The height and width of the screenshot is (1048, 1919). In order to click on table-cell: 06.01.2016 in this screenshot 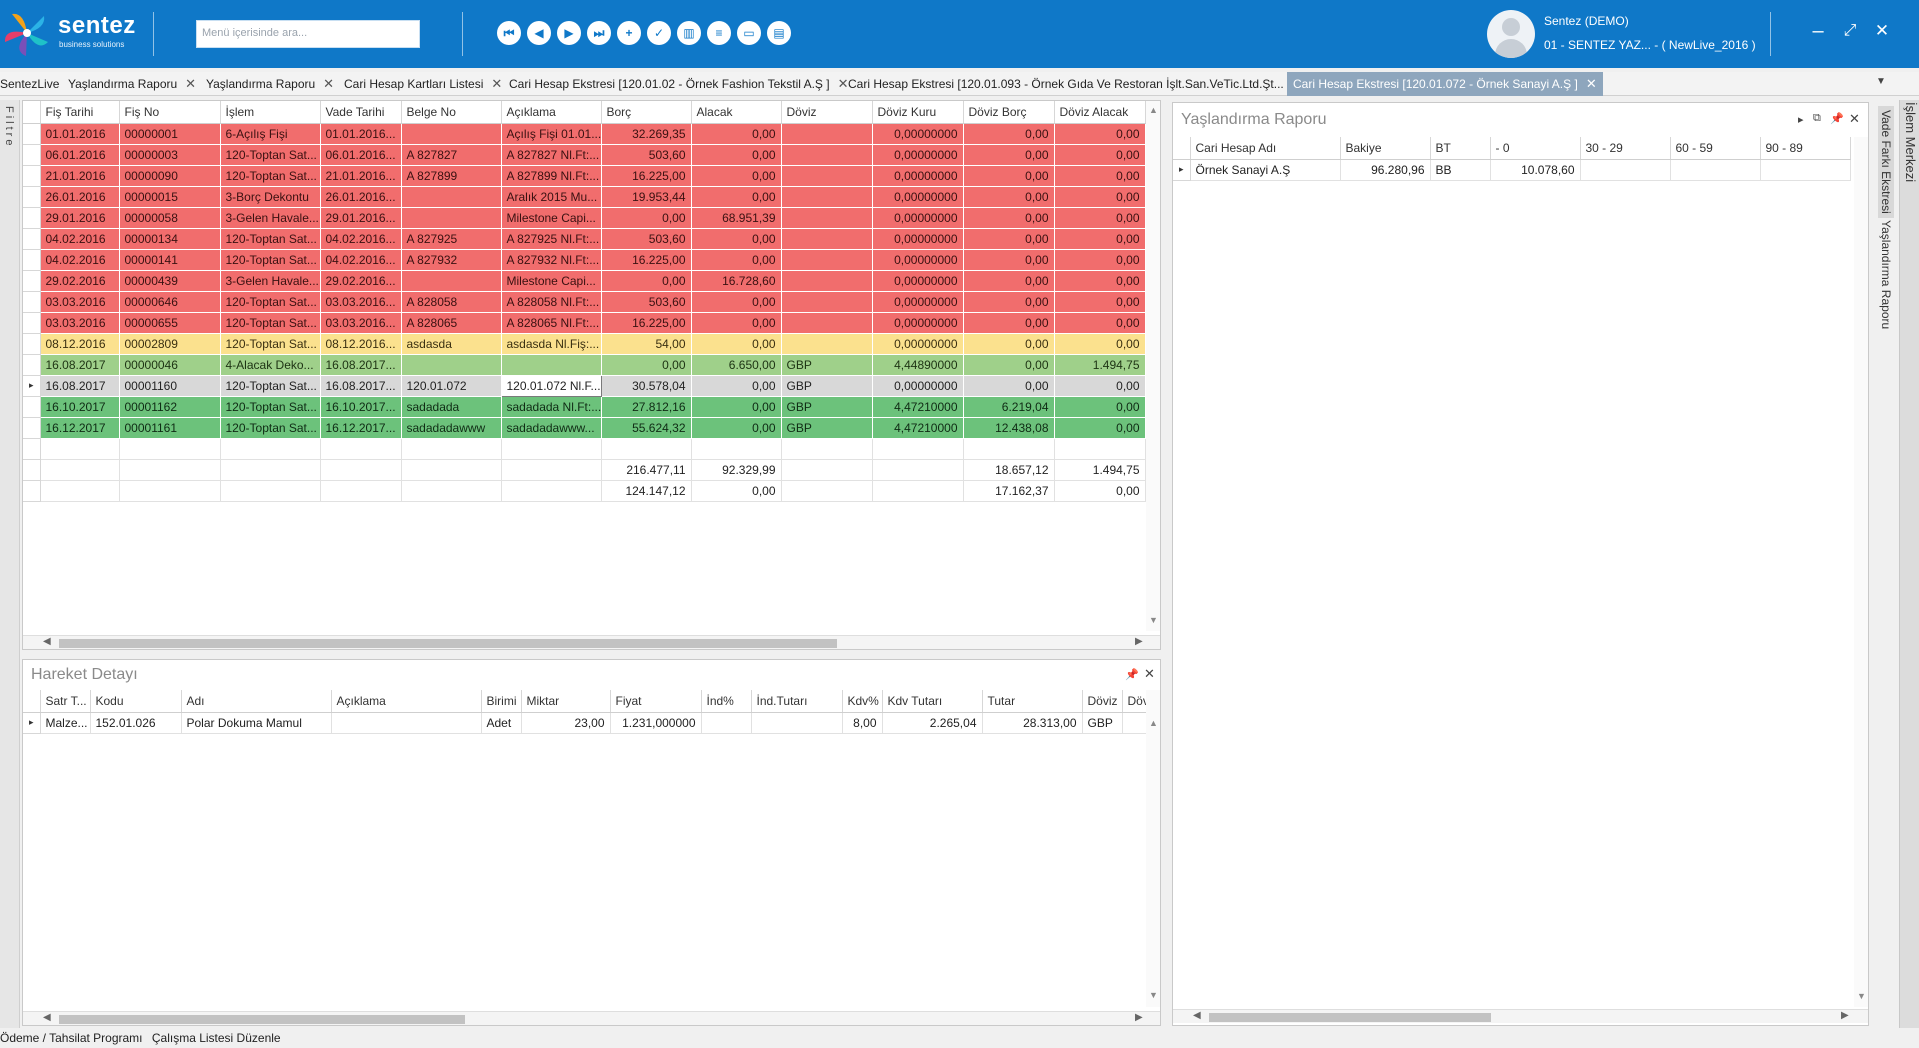, I will do `click(80, 155)`.